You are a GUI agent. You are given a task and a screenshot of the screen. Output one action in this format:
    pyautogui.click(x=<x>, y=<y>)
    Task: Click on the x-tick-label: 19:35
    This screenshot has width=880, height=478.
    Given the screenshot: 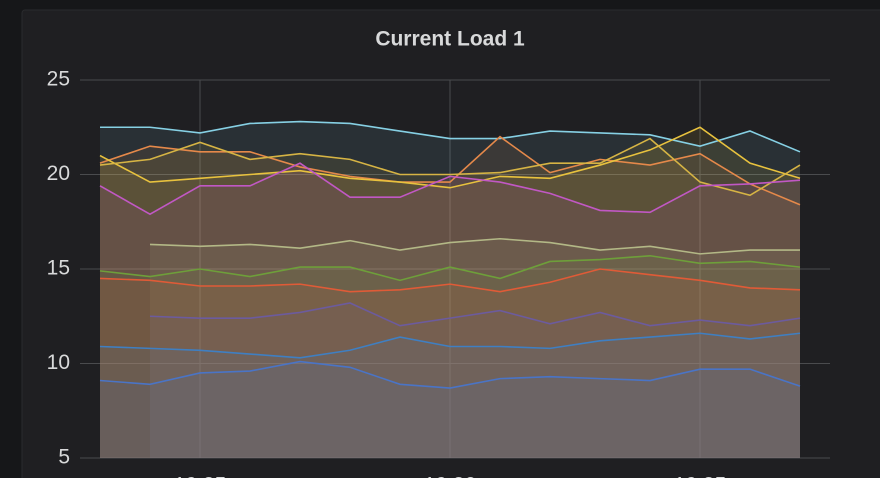 What is the action you would take?
    pyautogui.click(x=700, y=476)
    